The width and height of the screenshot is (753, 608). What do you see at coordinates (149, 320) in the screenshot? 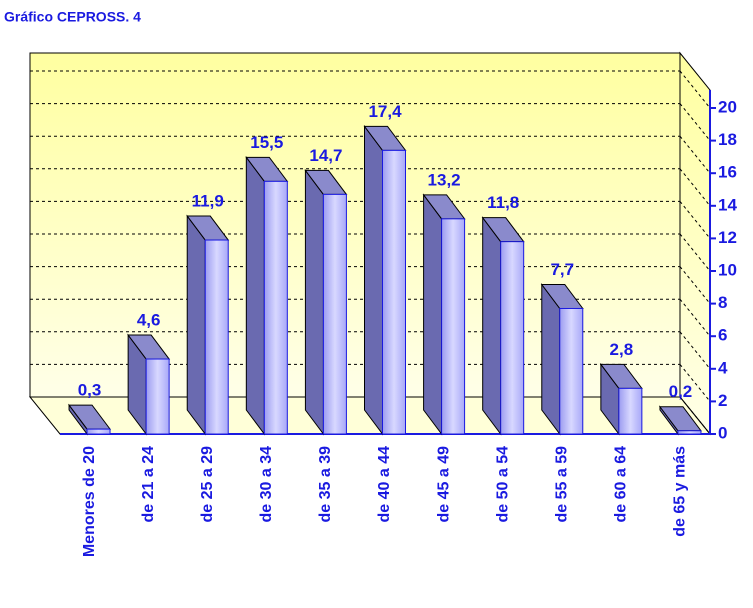
I see `value-label: 4,6` at bounding box center [149, 320].